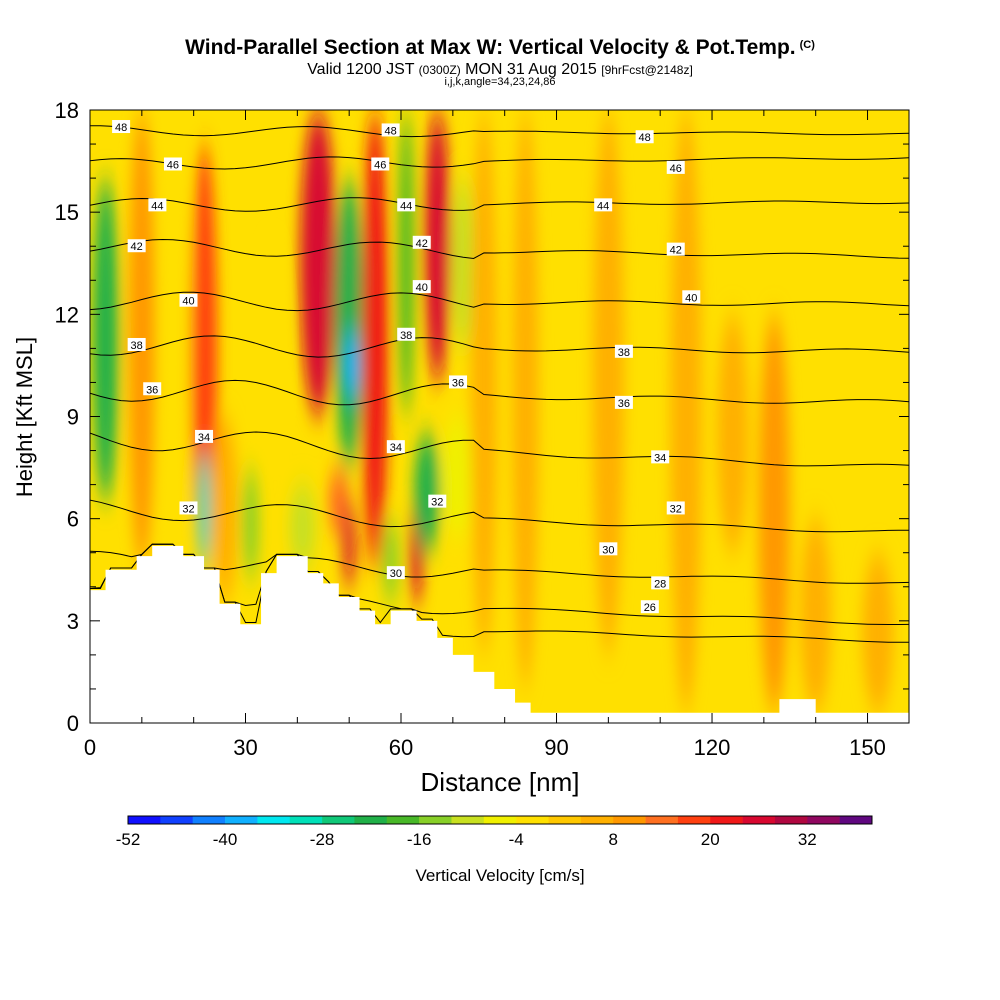  Describe the element at coordinates (710, 839) in the screenshot. I see `colorbar-tick-label: 20` at that location.